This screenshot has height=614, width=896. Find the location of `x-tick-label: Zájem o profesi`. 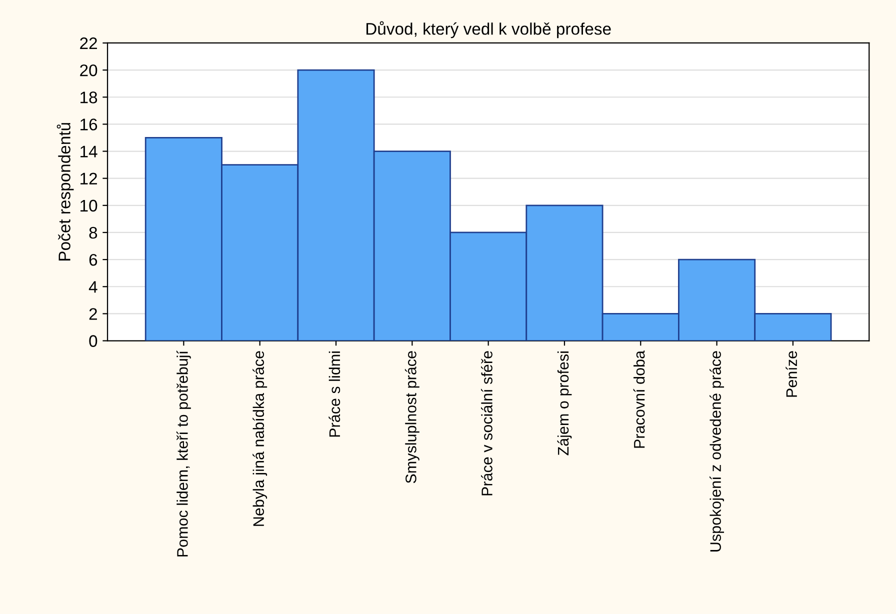

x-tick-label: Zájem o profesi is located at coordinates (564, 404).